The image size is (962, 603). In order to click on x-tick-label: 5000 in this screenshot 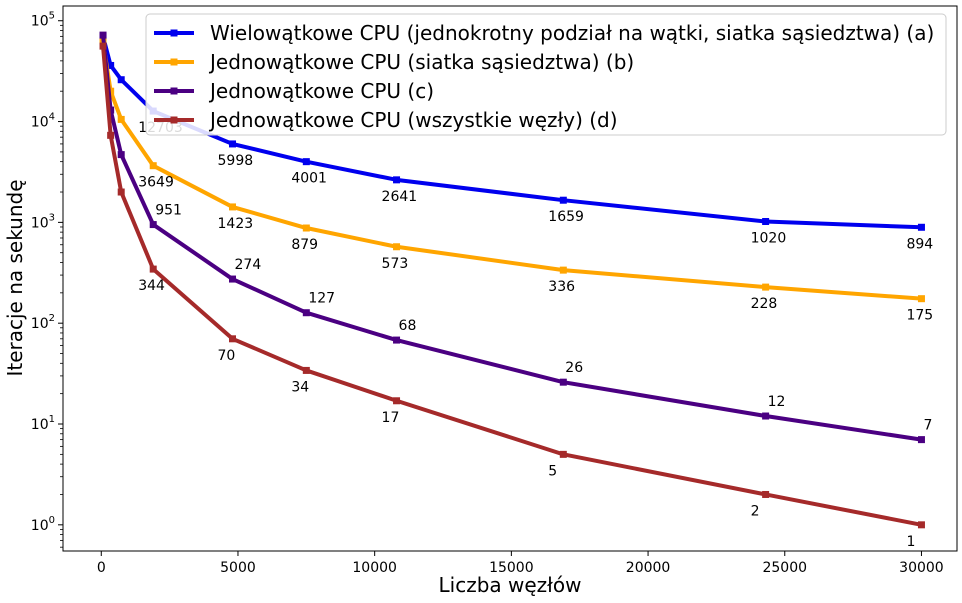, I will do `click(238, 568)`.